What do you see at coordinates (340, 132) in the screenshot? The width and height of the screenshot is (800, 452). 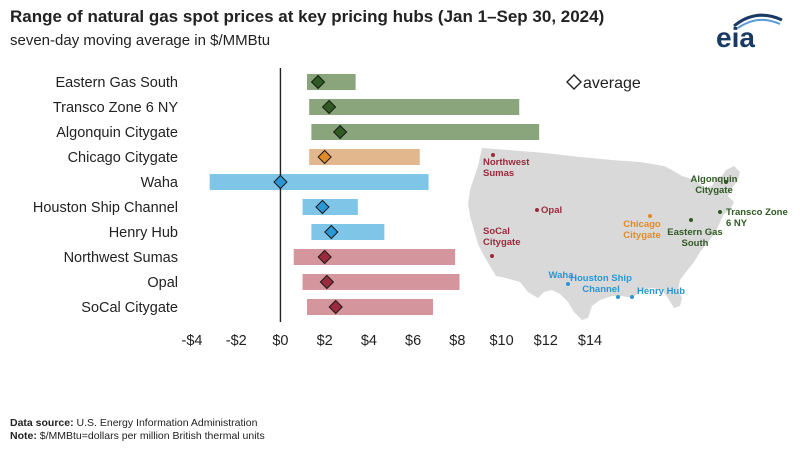 I see `average-marker-algonquin-citygate` at bounding box center [340, 132].